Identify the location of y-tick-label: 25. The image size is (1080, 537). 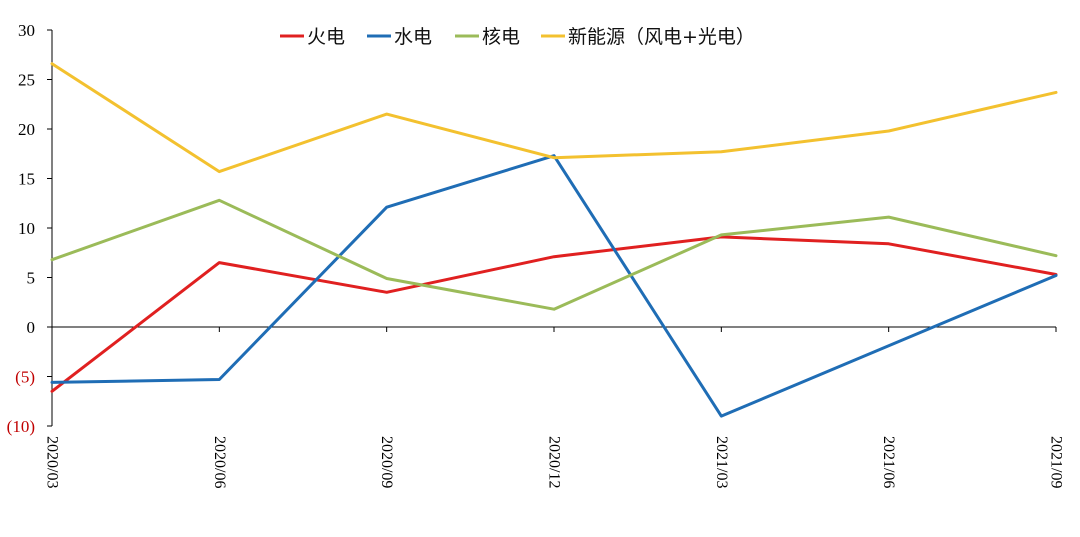
(26, 80).